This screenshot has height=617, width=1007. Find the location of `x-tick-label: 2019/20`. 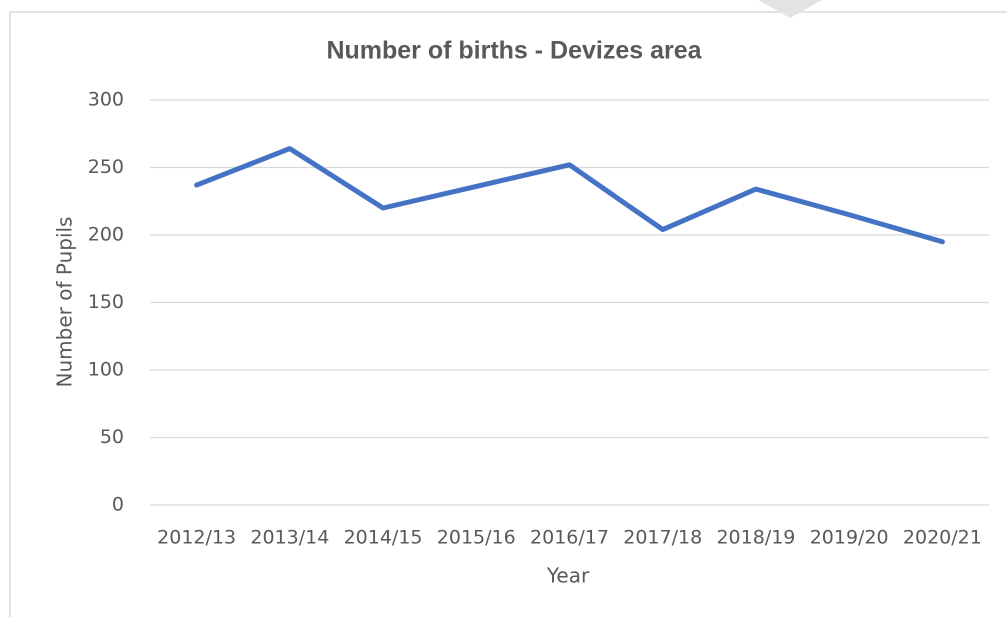

x-tick-label: 2019/20 is located at coordinates (849, 538).